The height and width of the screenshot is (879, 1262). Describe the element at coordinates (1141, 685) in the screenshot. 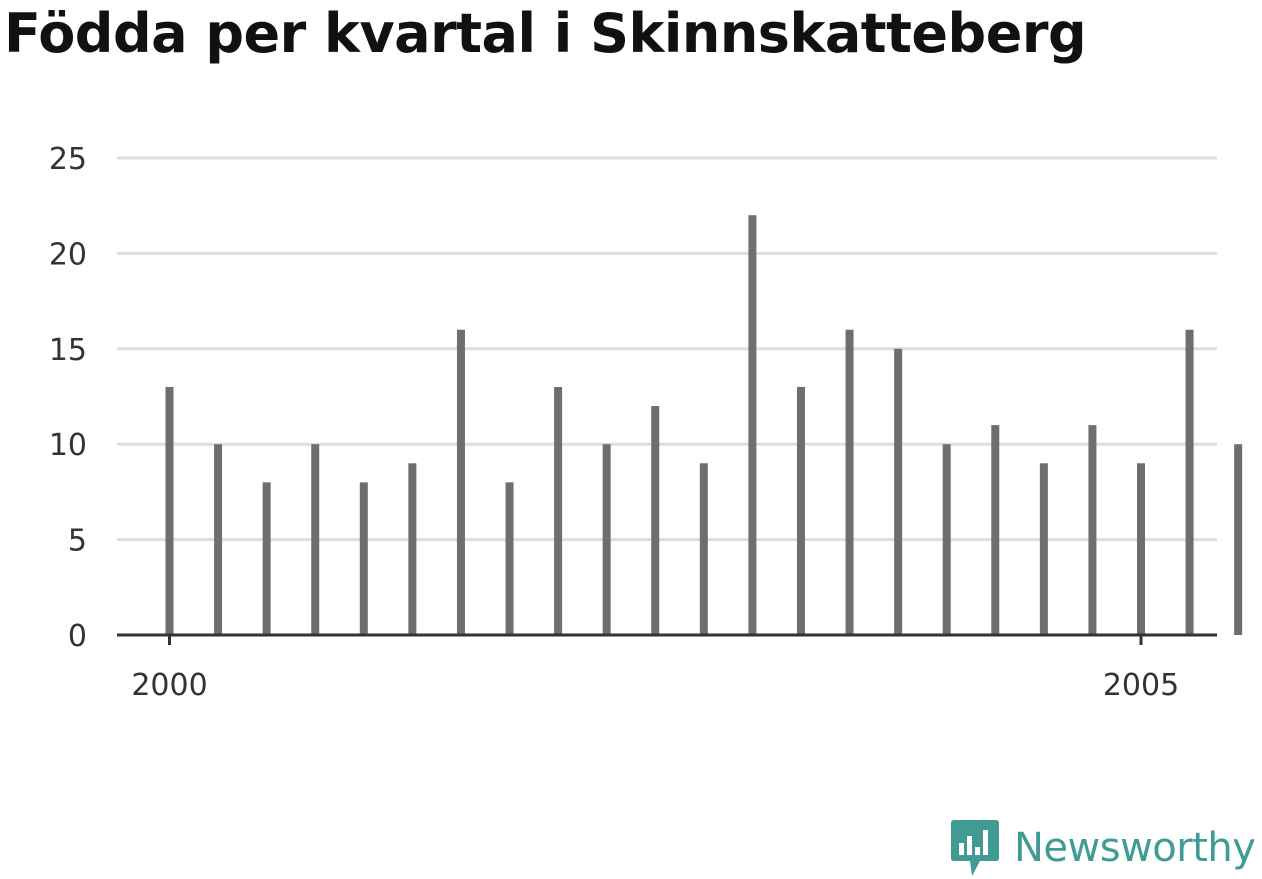

I see `x-tick-label: 2005` at that location.